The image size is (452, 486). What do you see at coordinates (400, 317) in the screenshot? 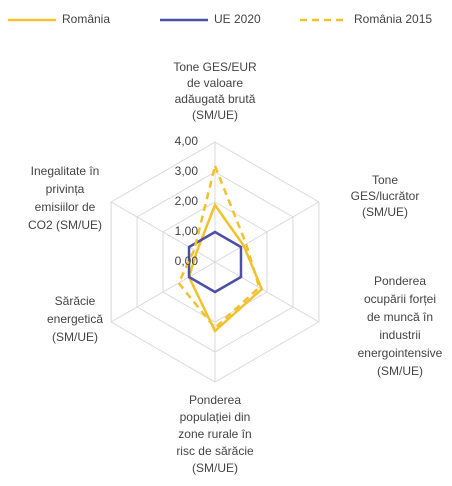
I see `axis-label: de muncă în` at bounding box center [400, 317].